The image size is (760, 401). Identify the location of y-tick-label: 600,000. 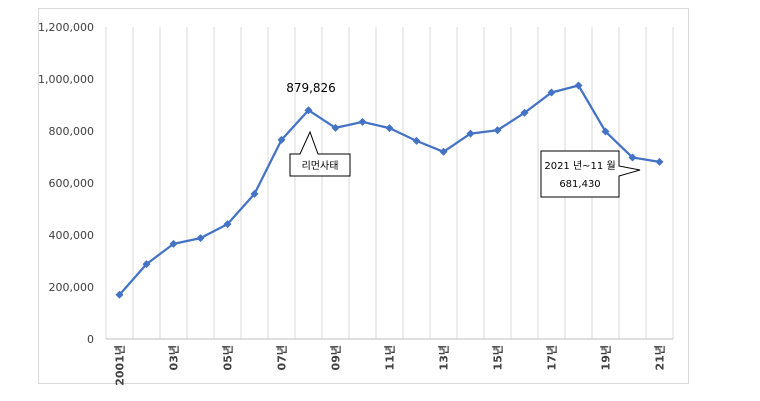
(72, 183).